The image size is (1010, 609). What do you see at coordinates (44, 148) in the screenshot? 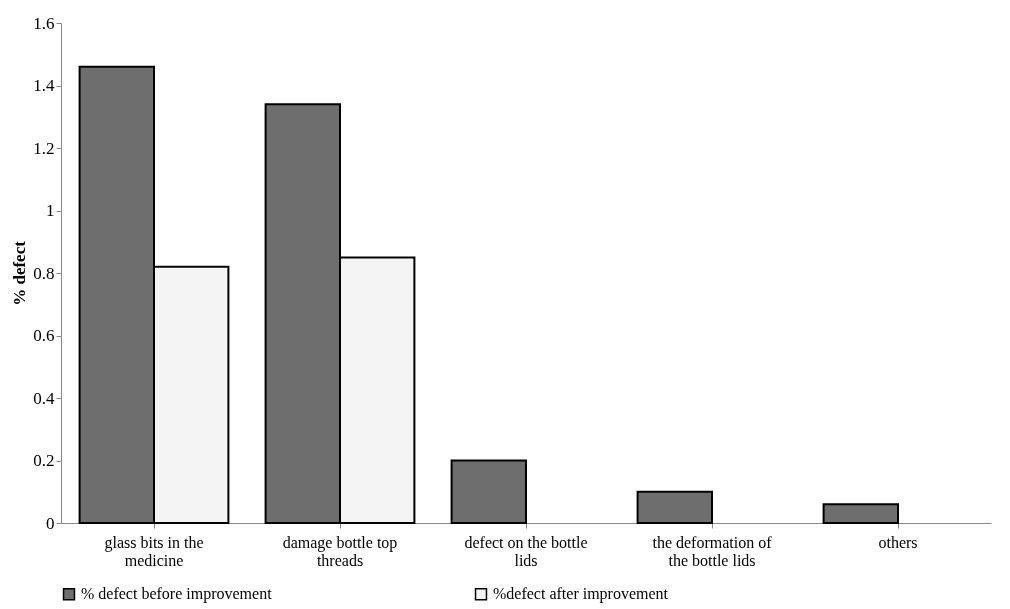
I see `y-tick-label: 1.2` at bounding box center [44, 148].